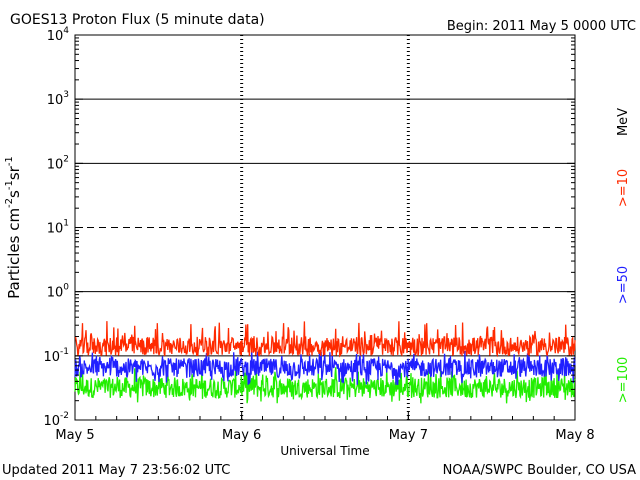  I want to click on x-axis: May 5 May 6 May 7 May 8, so click(325, 427).